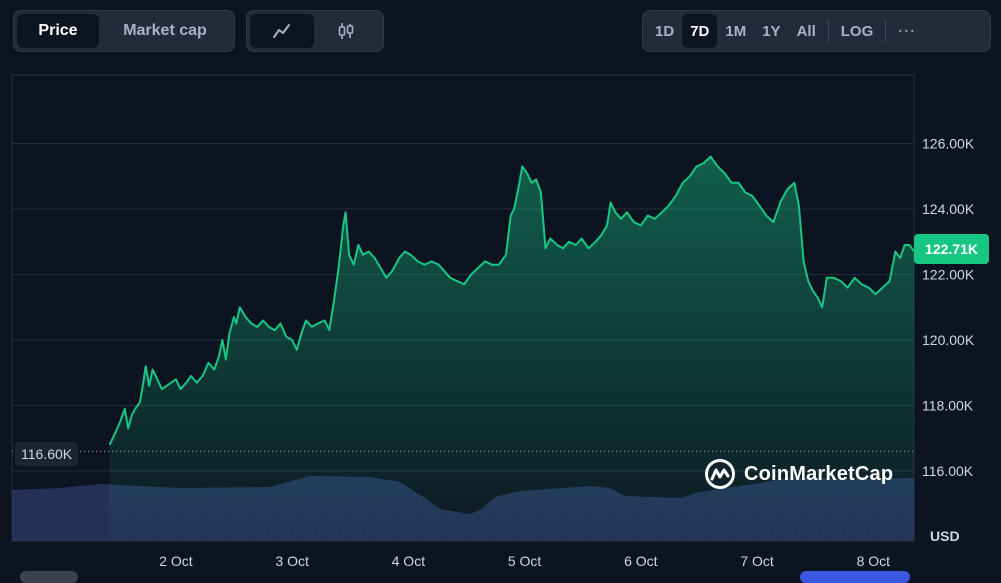 The image size is (1001, 583). Describe the element at coordinates (948, 406) in the screenshot. I see `y-tick-label: 118.00K` at that location.